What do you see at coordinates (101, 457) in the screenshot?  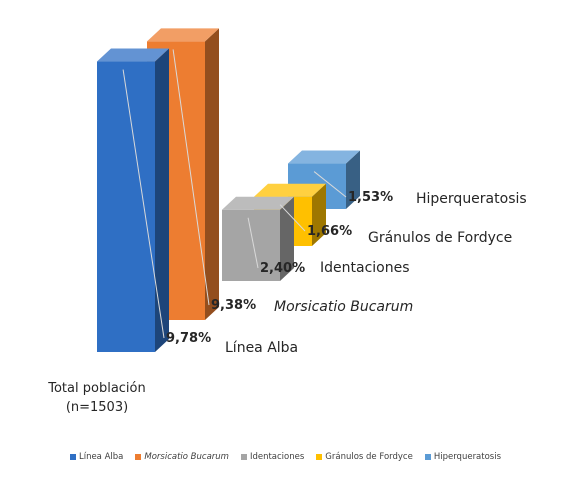 I see `legend-label: Línea Alba` at bounding box center [101, 457].